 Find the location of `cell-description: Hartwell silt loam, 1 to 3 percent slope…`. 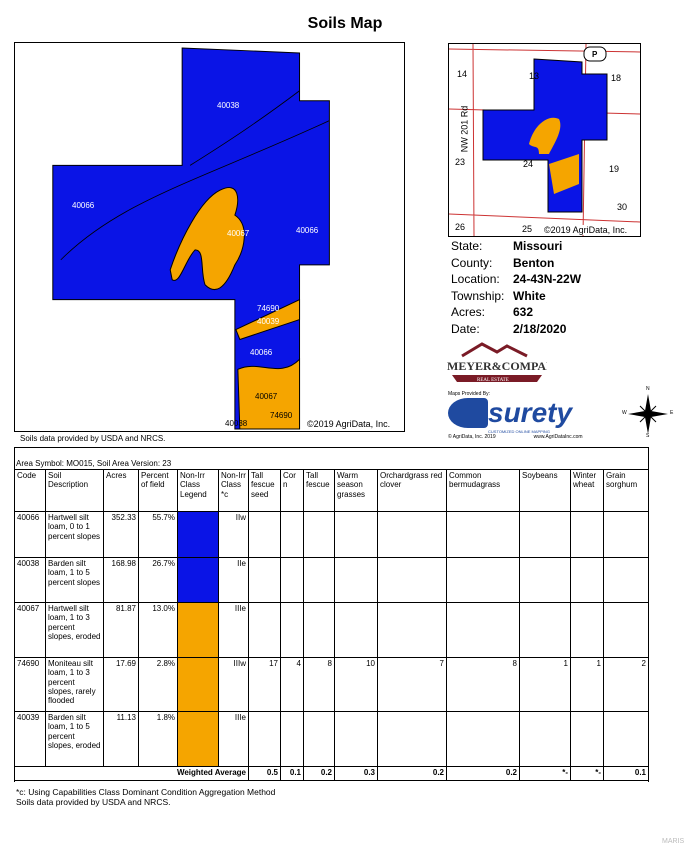

cell-description: Hartwell silt loam, 1 to 3 percent slope… is located at coordinates (74, 630).